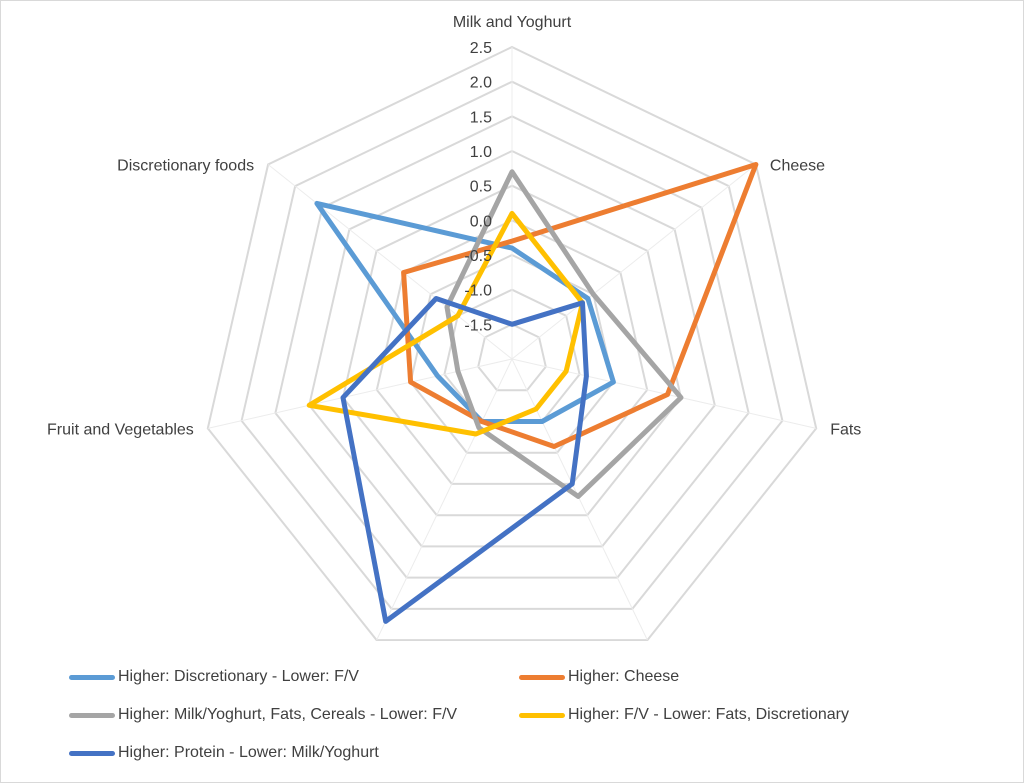  I want to click on radar-tick-labels: -1.5 -1.0 -0.5 0.0 0.5 1.0 1.5 2.0 2.5, so click(478, 187).